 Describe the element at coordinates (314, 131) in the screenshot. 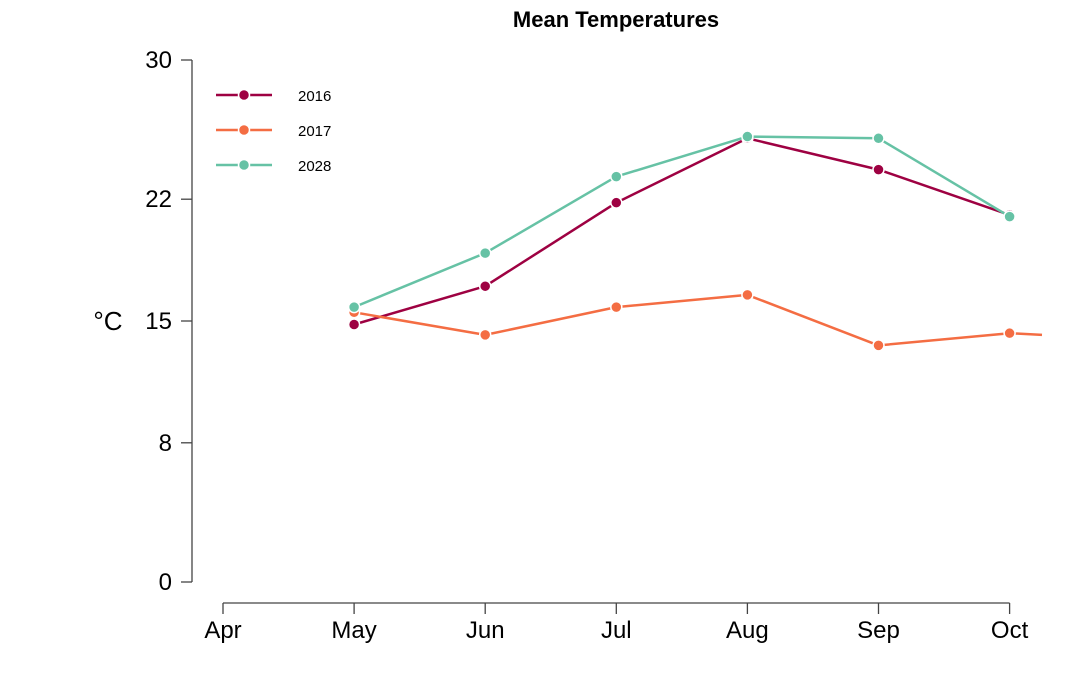

I see `legend-label: 2017` at that location.